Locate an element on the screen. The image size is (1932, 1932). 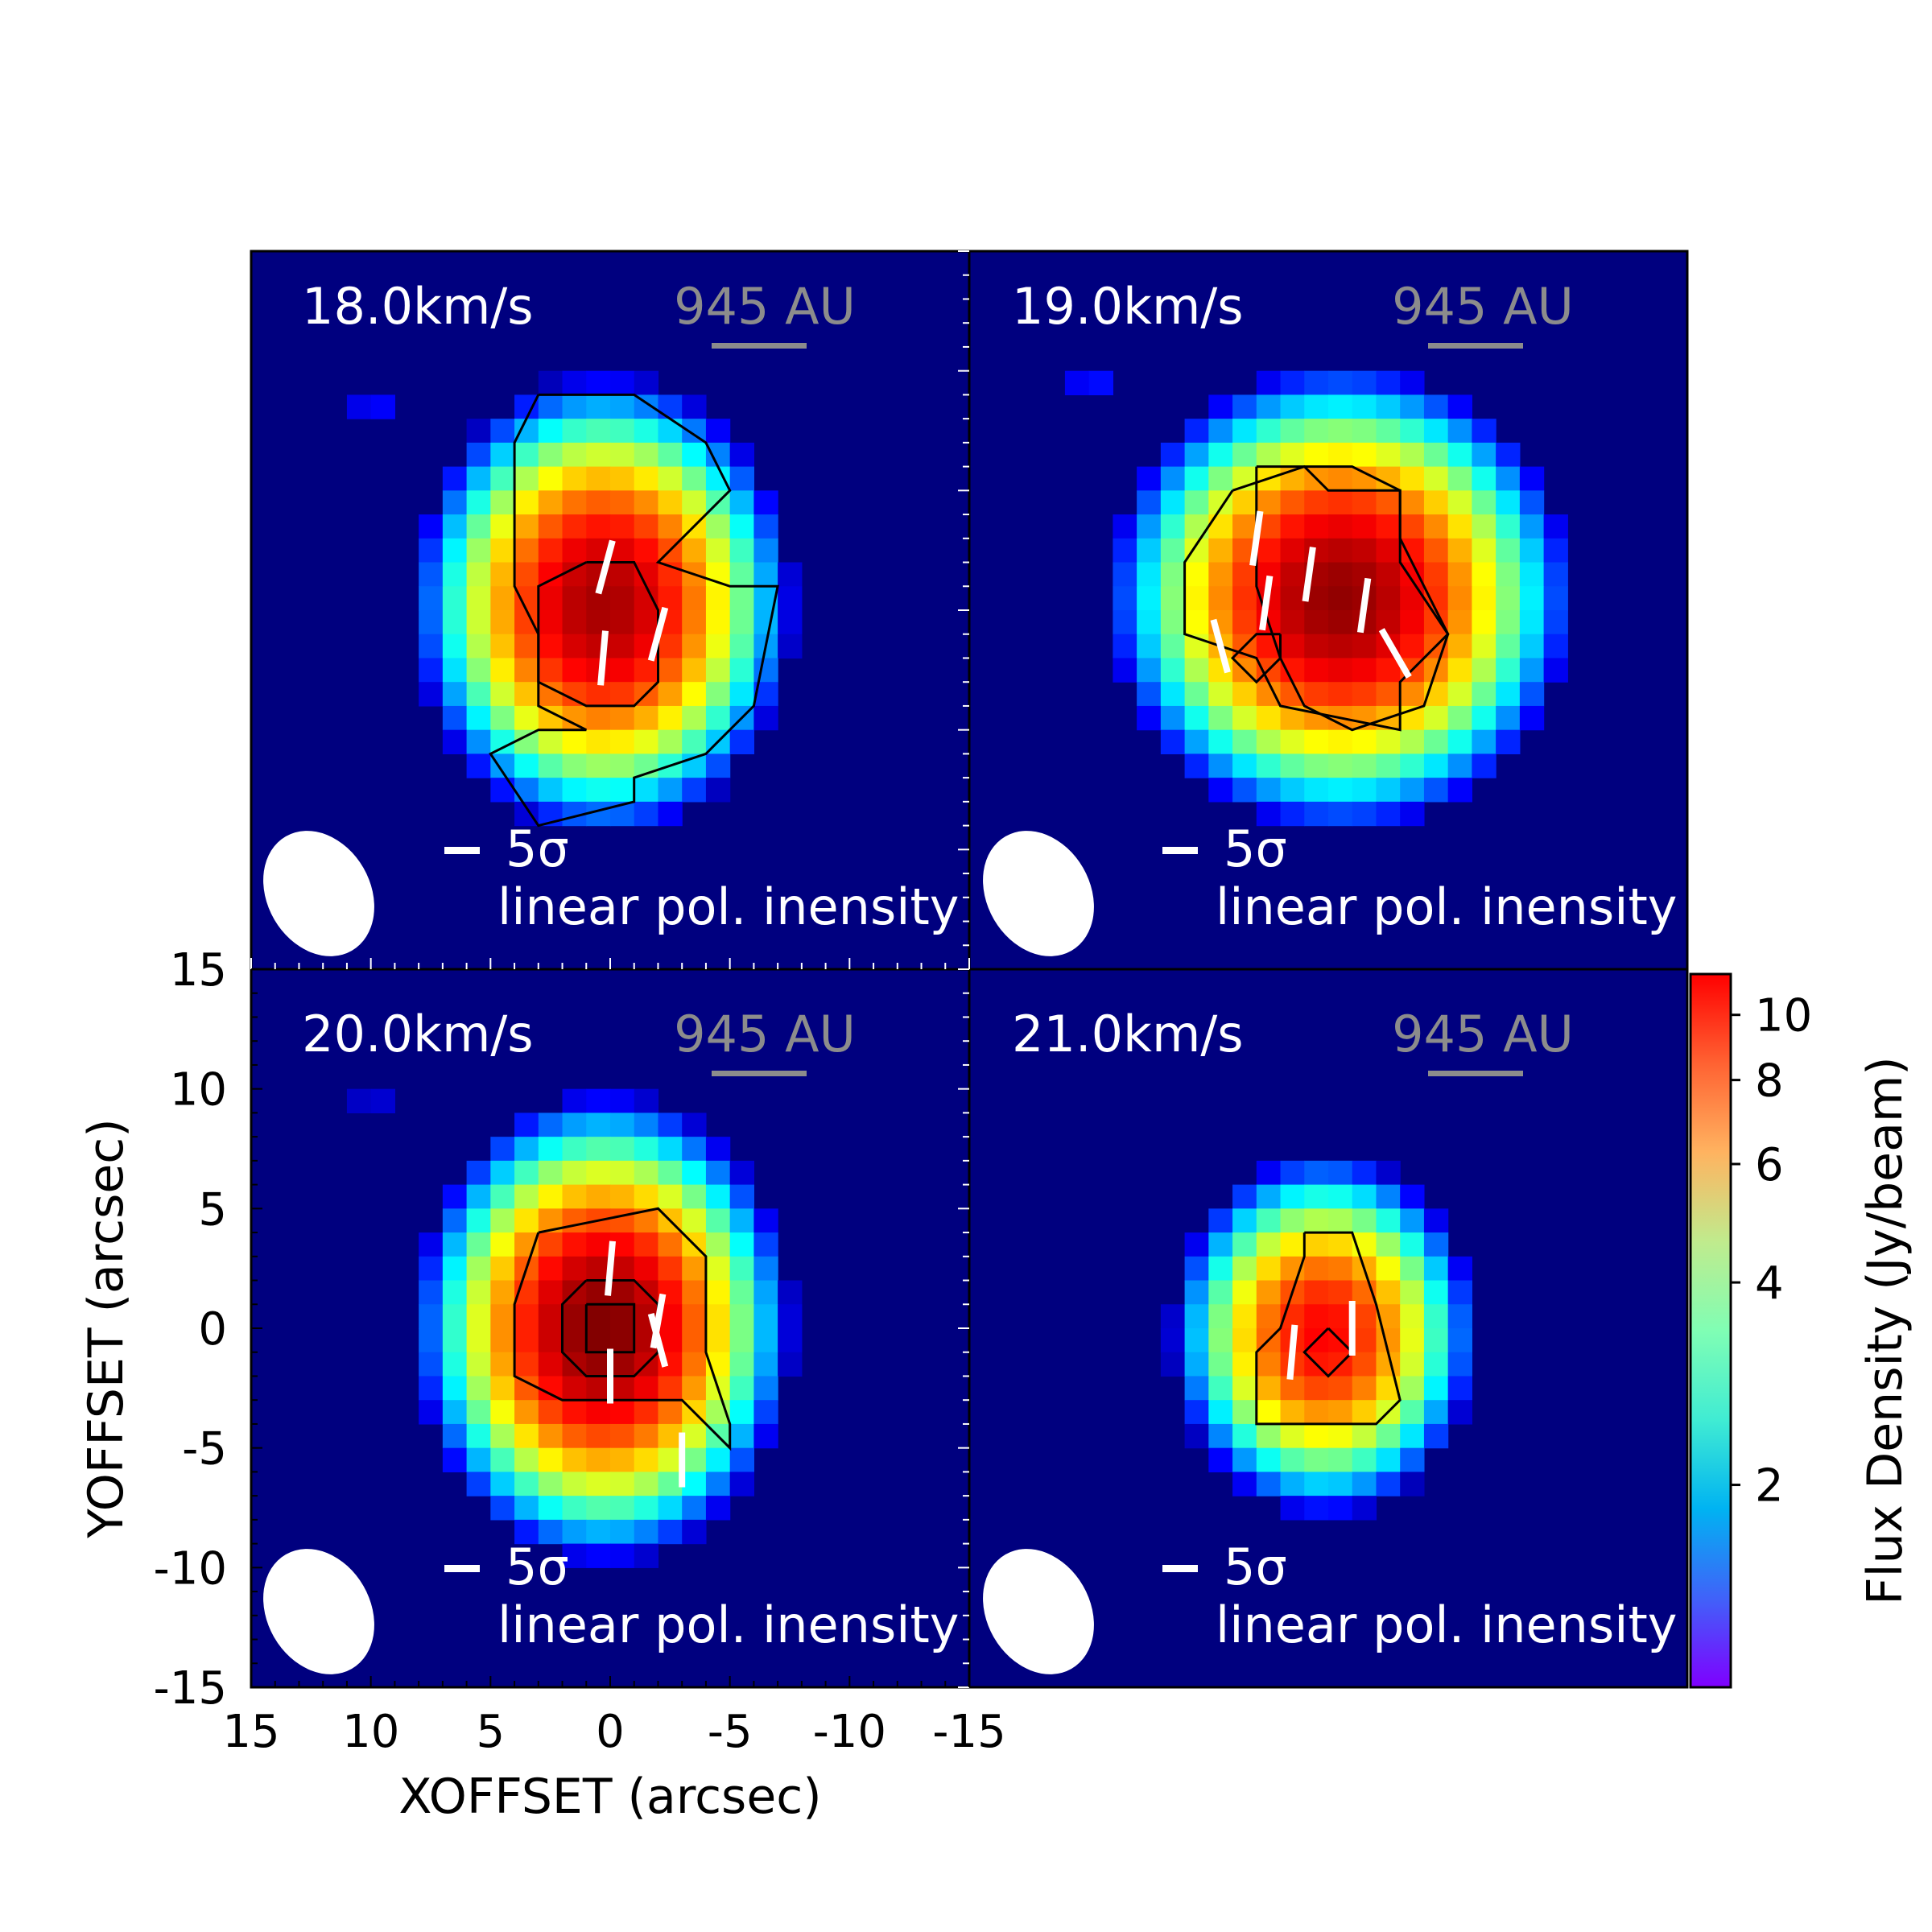
pol-vectors-18kms is located at coordinates (632, 612).